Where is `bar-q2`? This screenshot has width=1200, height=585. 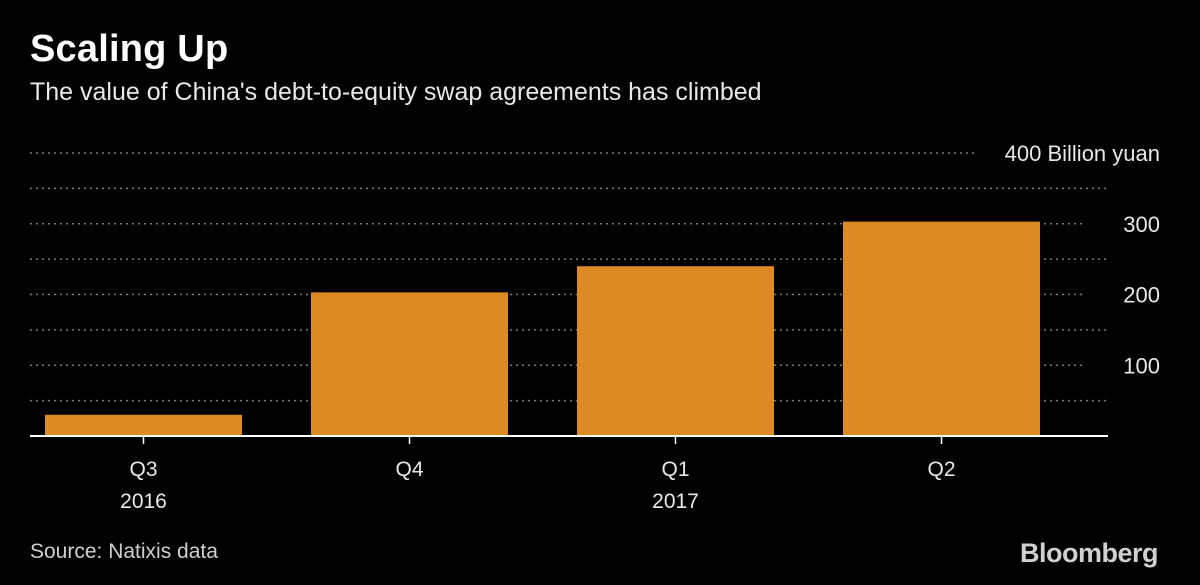
bar-q2 is located at coordinates (941, 328).